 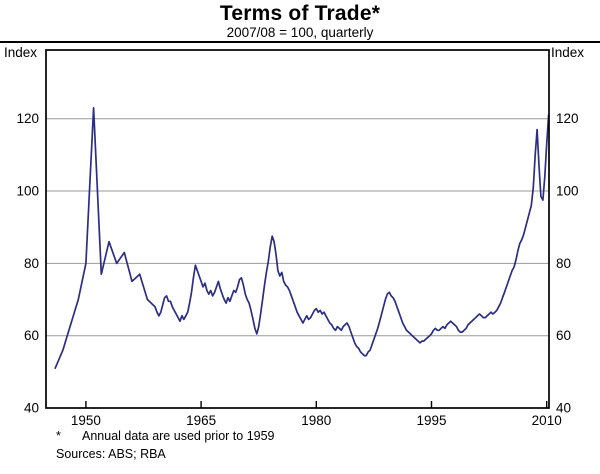 I want to click on y-axis-unit-right: Index, so click(x=567, y=52).